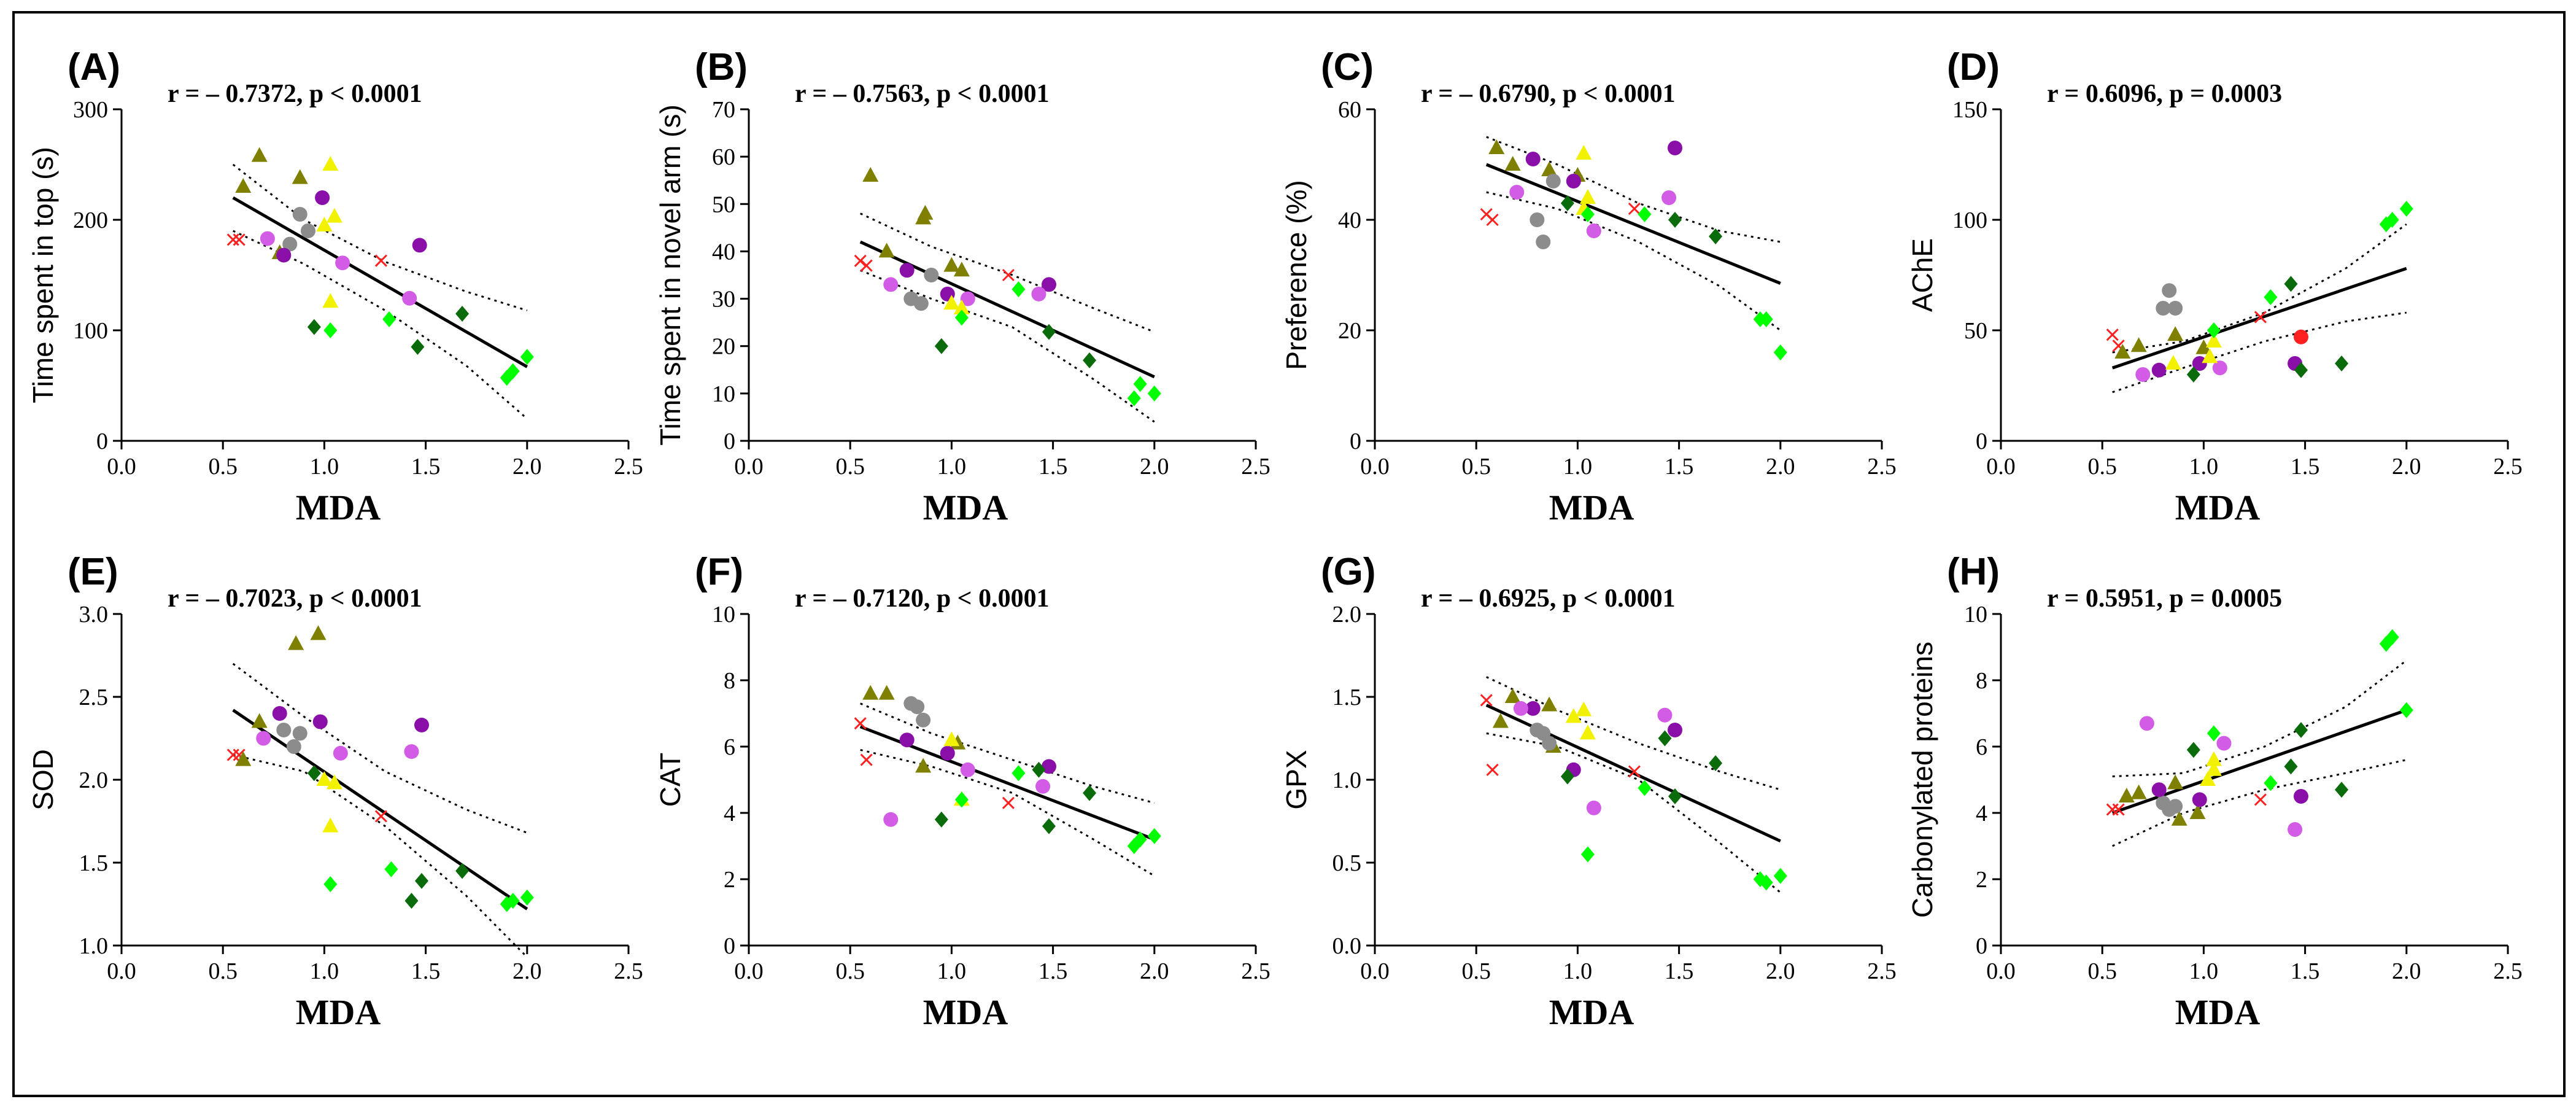 The width and height of the screenshot is (2576, 1107). I want to click on y-axis-label: SOD, so click(43, 779).